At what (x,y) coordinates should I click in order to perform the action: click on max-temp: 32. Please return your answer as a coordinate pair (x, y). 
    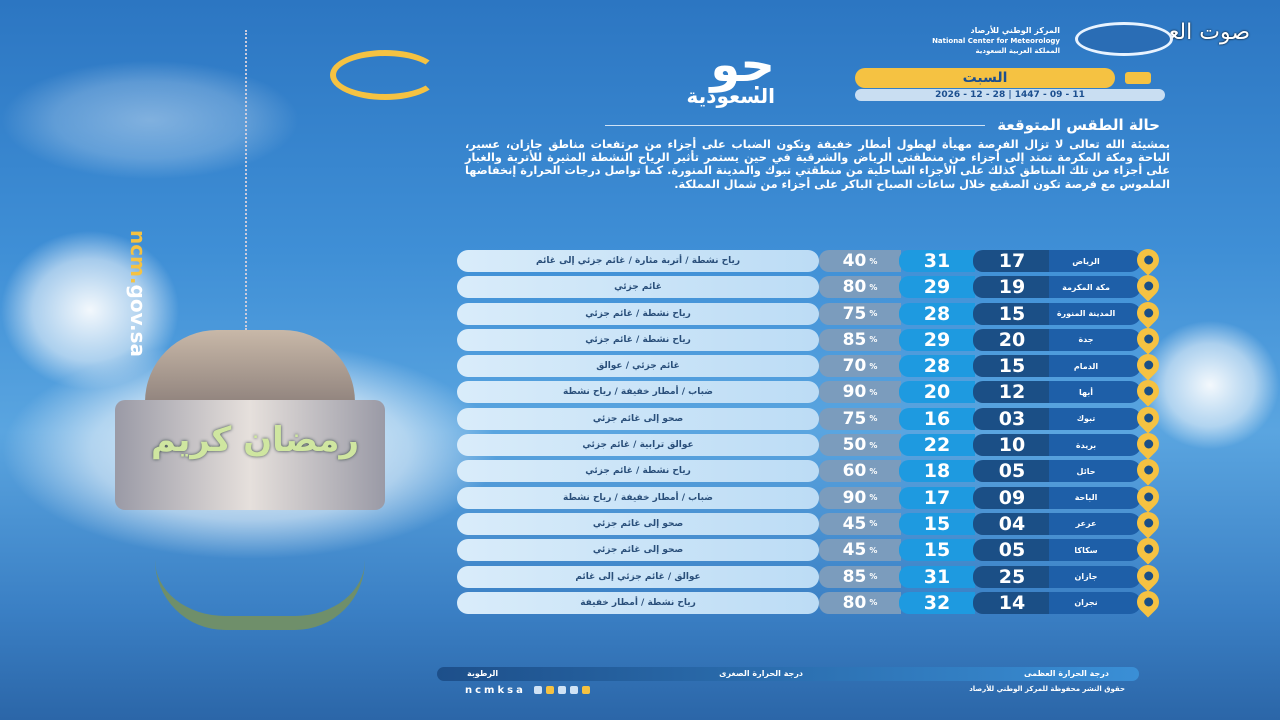
    Looking at the image, I should click on (937, 602).